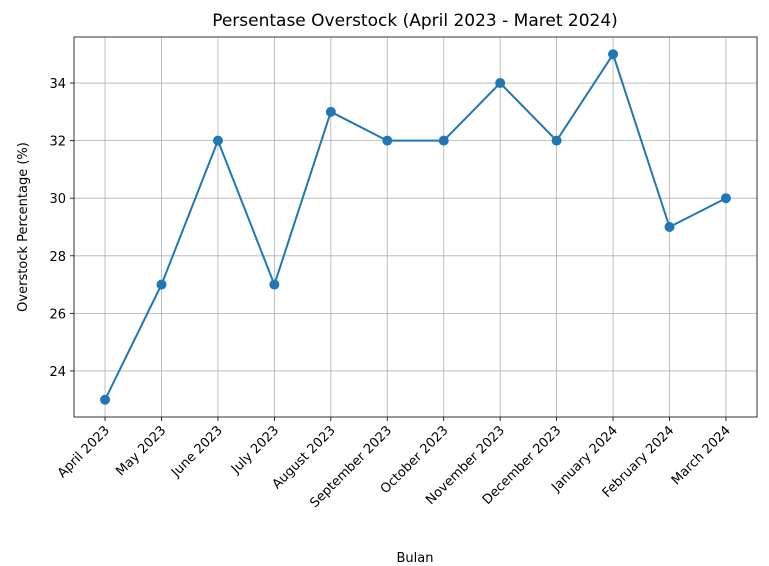  Describe the element at coordinates (415, 558) in the screenshot. I see `x-axis-label: Bulan` at that location.